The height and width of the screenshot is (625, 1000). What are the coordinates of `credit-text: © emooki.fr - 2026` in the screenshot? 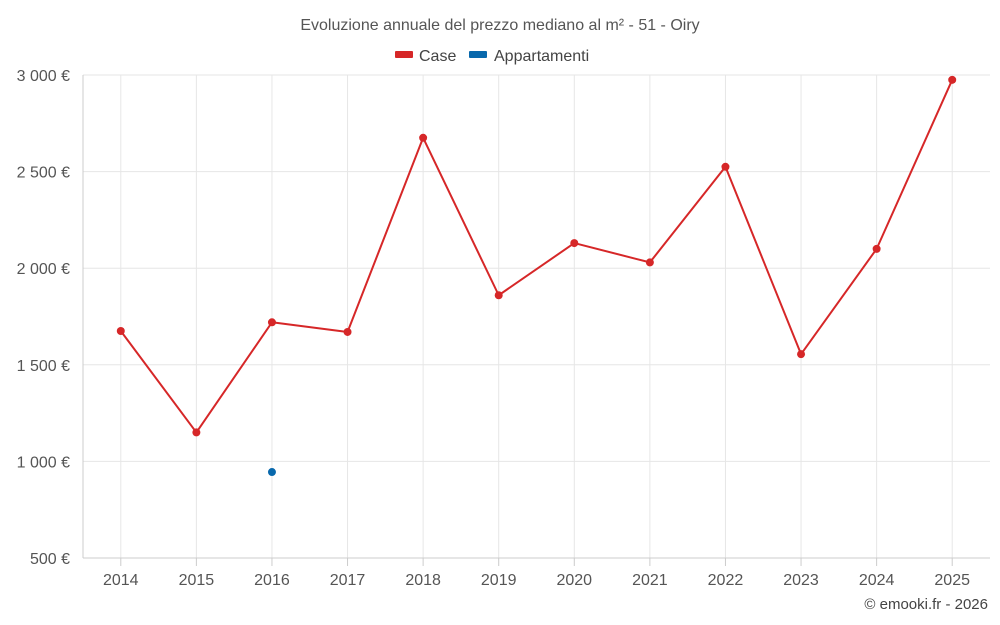 It's located at (926, 604).